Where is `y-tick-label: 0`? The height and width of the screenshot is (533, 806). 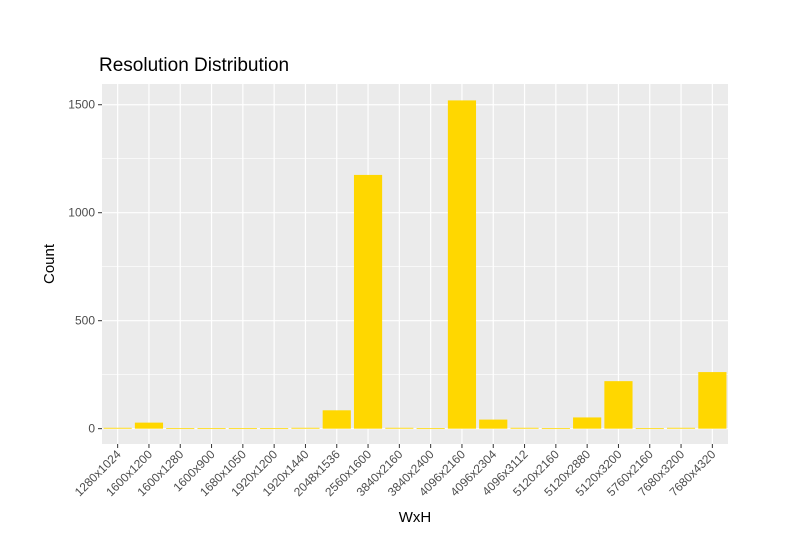
y-tick-label: 0 is located at coordinates (91, 429).